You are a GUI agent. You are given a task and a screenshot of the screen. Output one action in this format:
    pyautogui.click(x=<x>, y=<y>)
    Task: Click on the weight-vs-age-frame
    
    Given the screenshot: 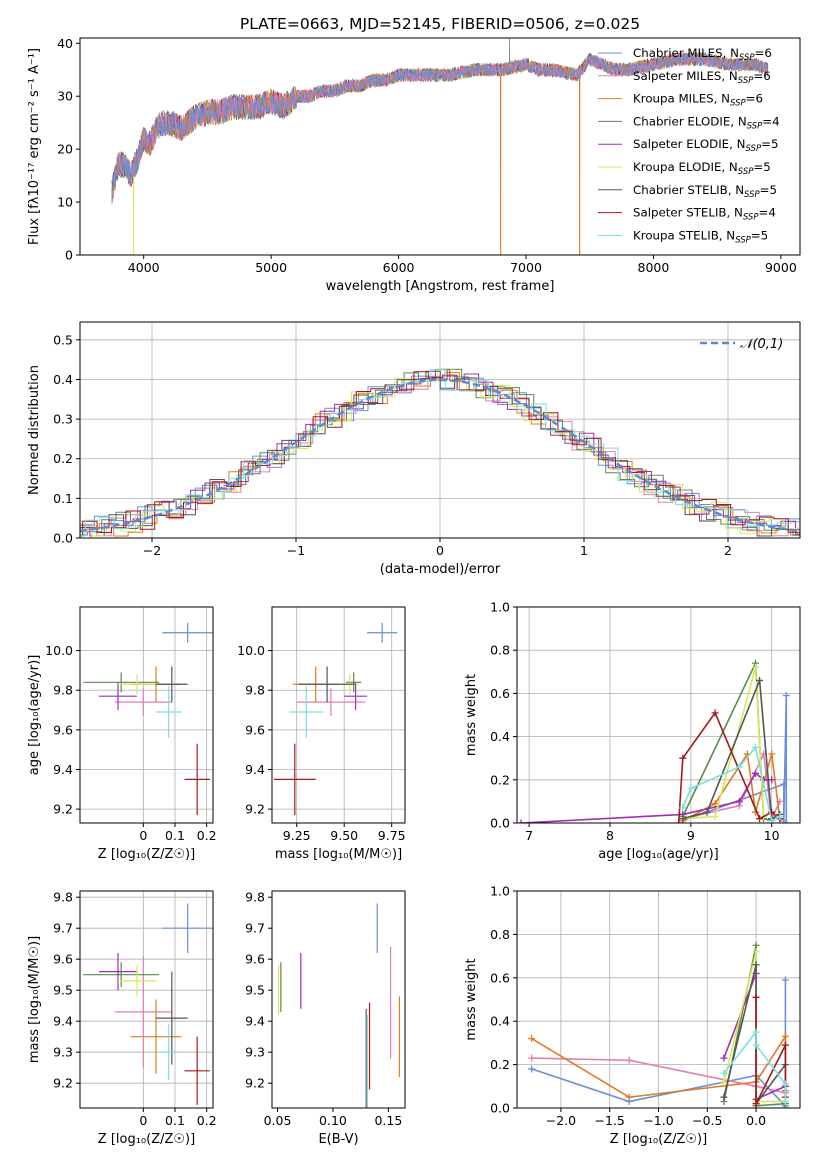 What is the action you would take?
    pyautogui.click(x=658, y=715)
    